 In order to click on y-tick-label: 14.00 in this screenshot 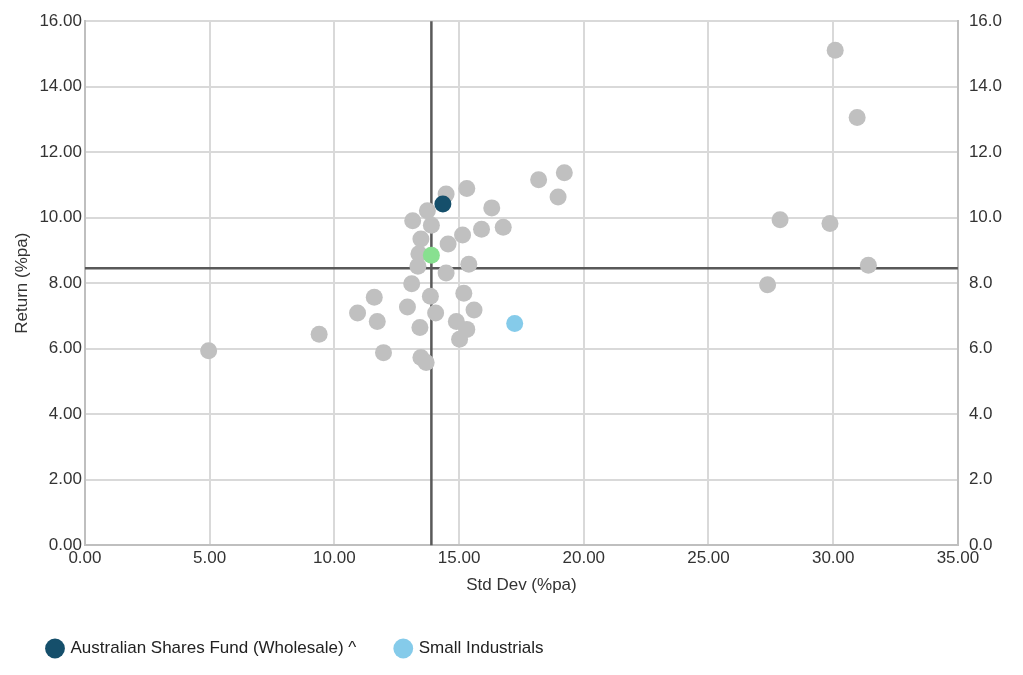, I will do `click(60, 86)`.